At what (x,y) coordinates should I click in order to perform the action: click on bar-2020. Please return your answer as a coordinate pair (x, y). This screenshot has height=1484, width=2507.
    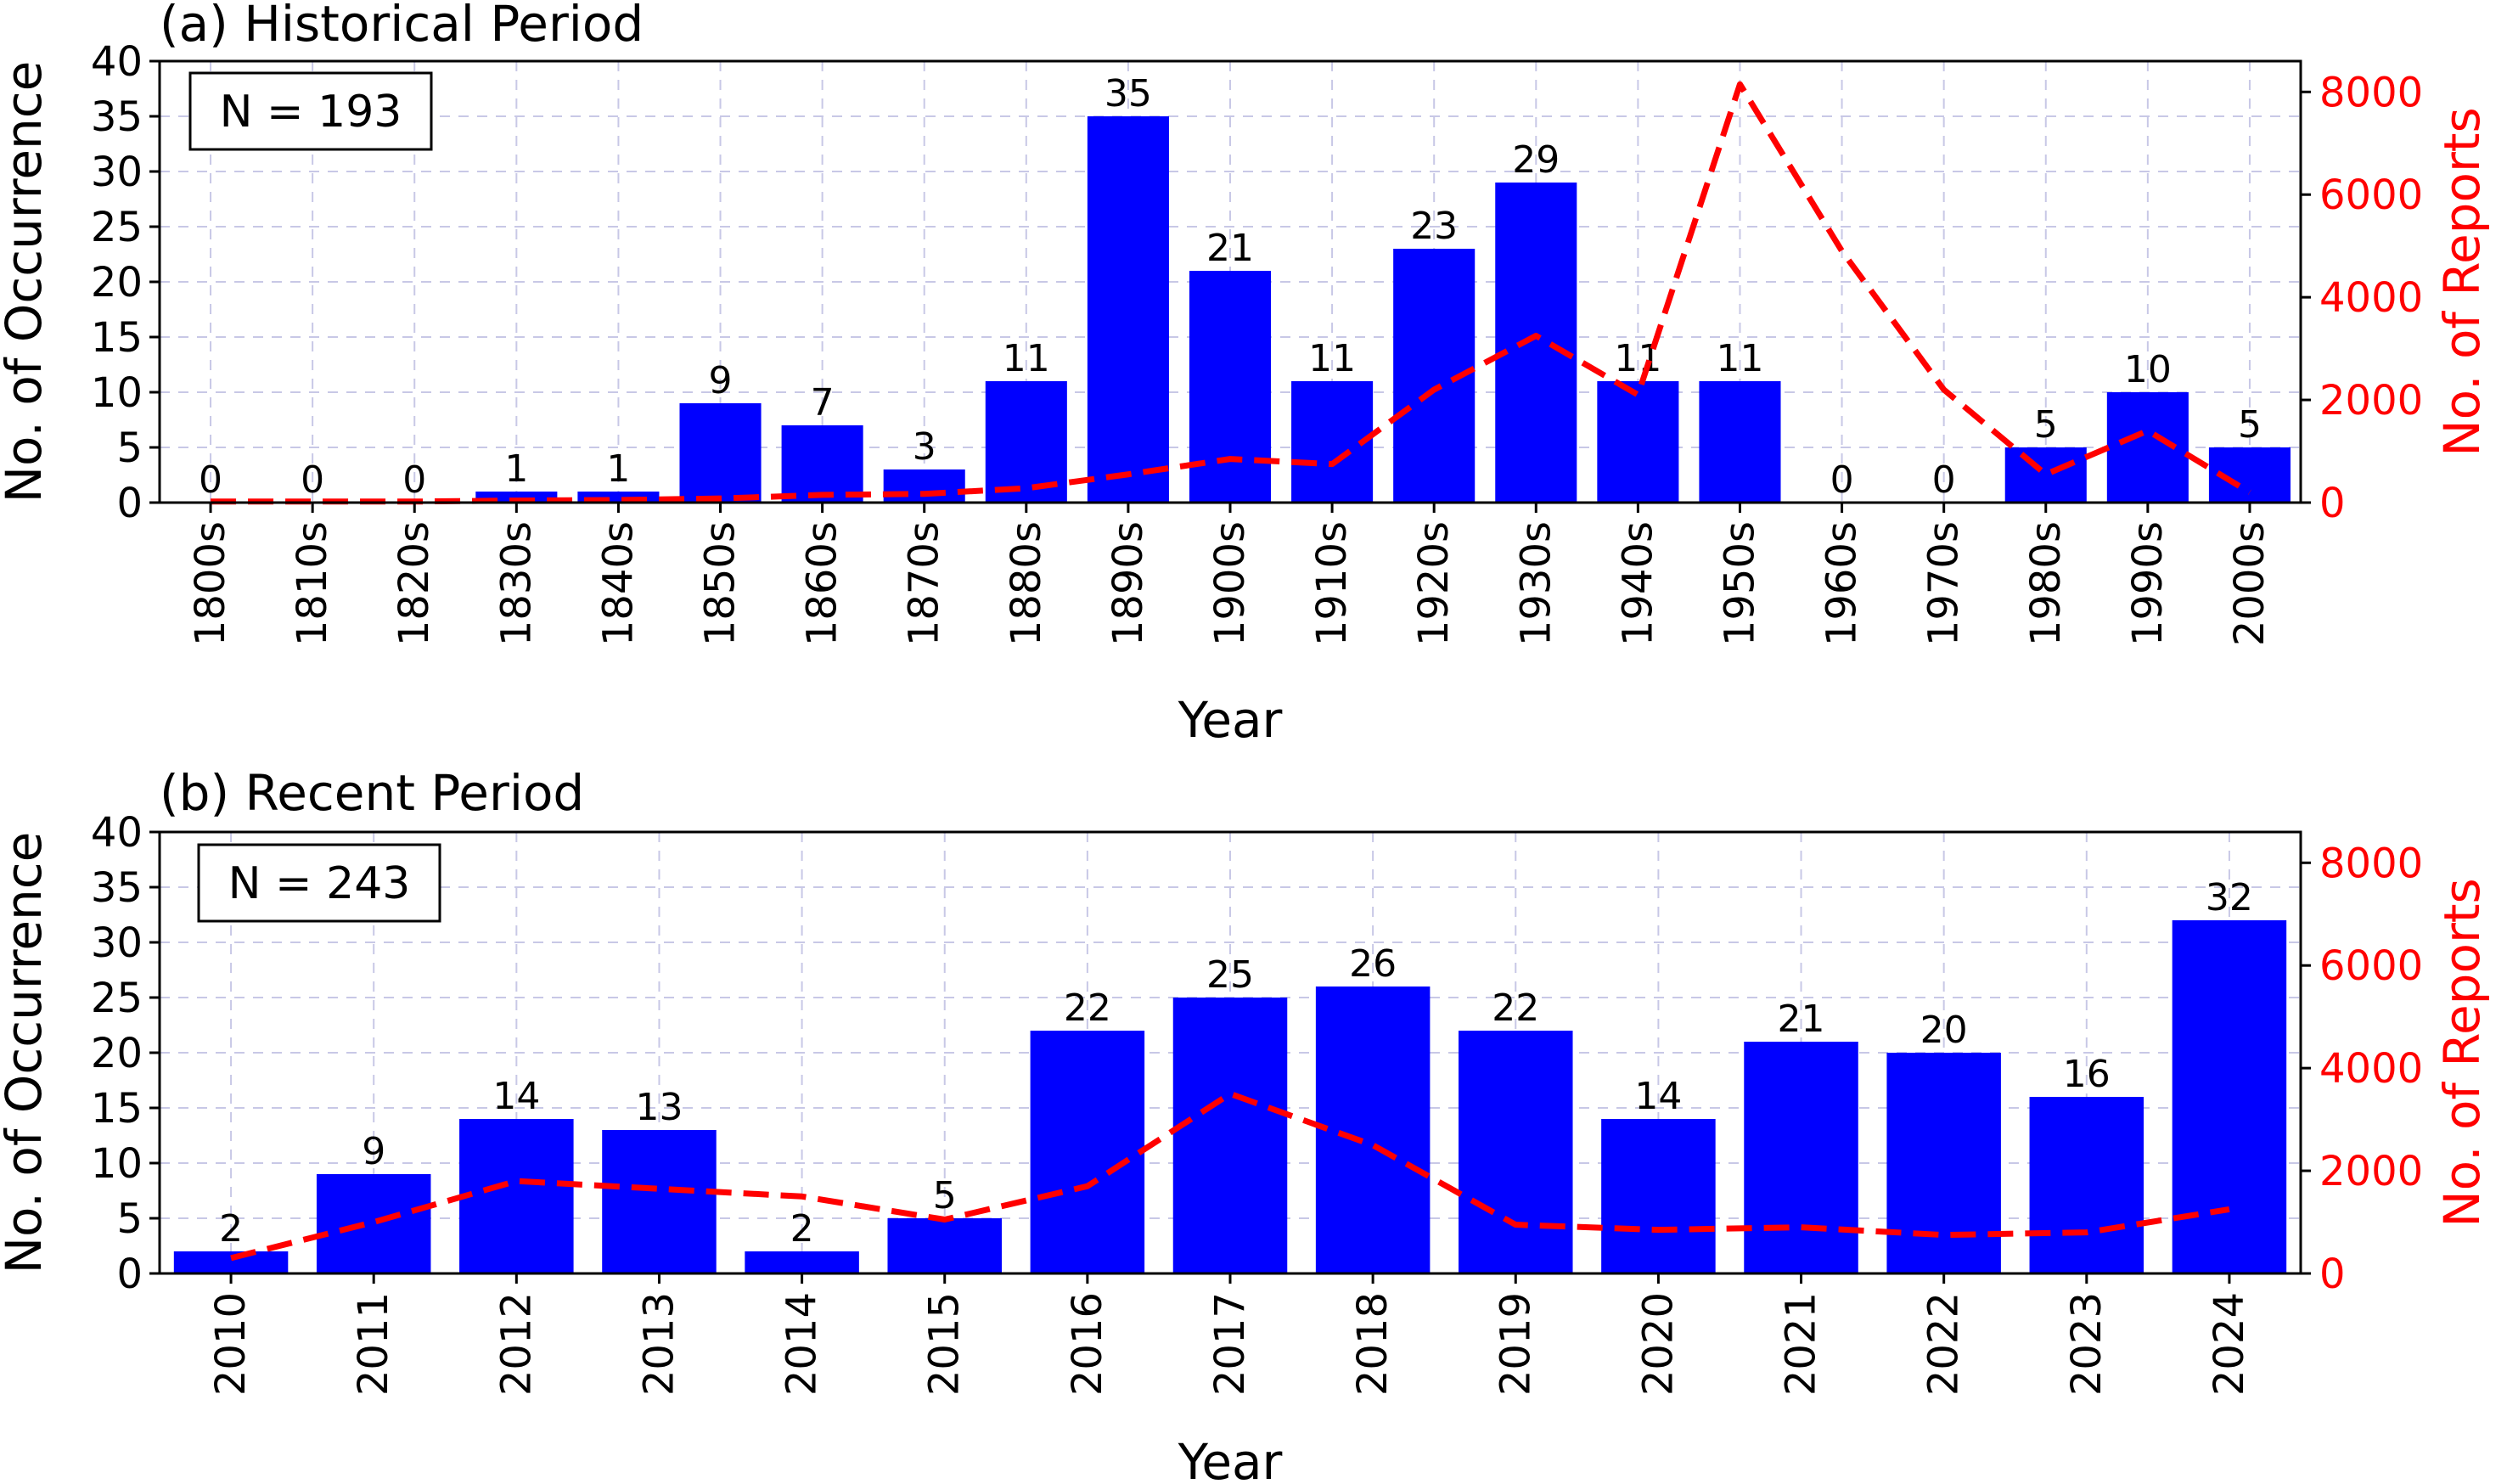
    Looking at the image, I should click on (1658, 1196).